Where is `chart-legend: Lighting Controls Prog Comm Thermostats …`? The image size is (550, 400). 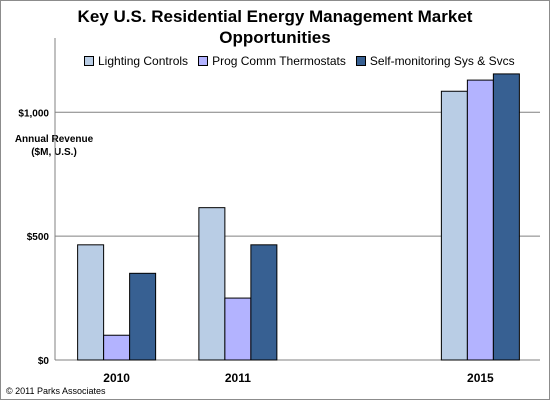
chart-legend: Lighting Controls Prog Comm Thermostats … is located at coordinates (304, 61).